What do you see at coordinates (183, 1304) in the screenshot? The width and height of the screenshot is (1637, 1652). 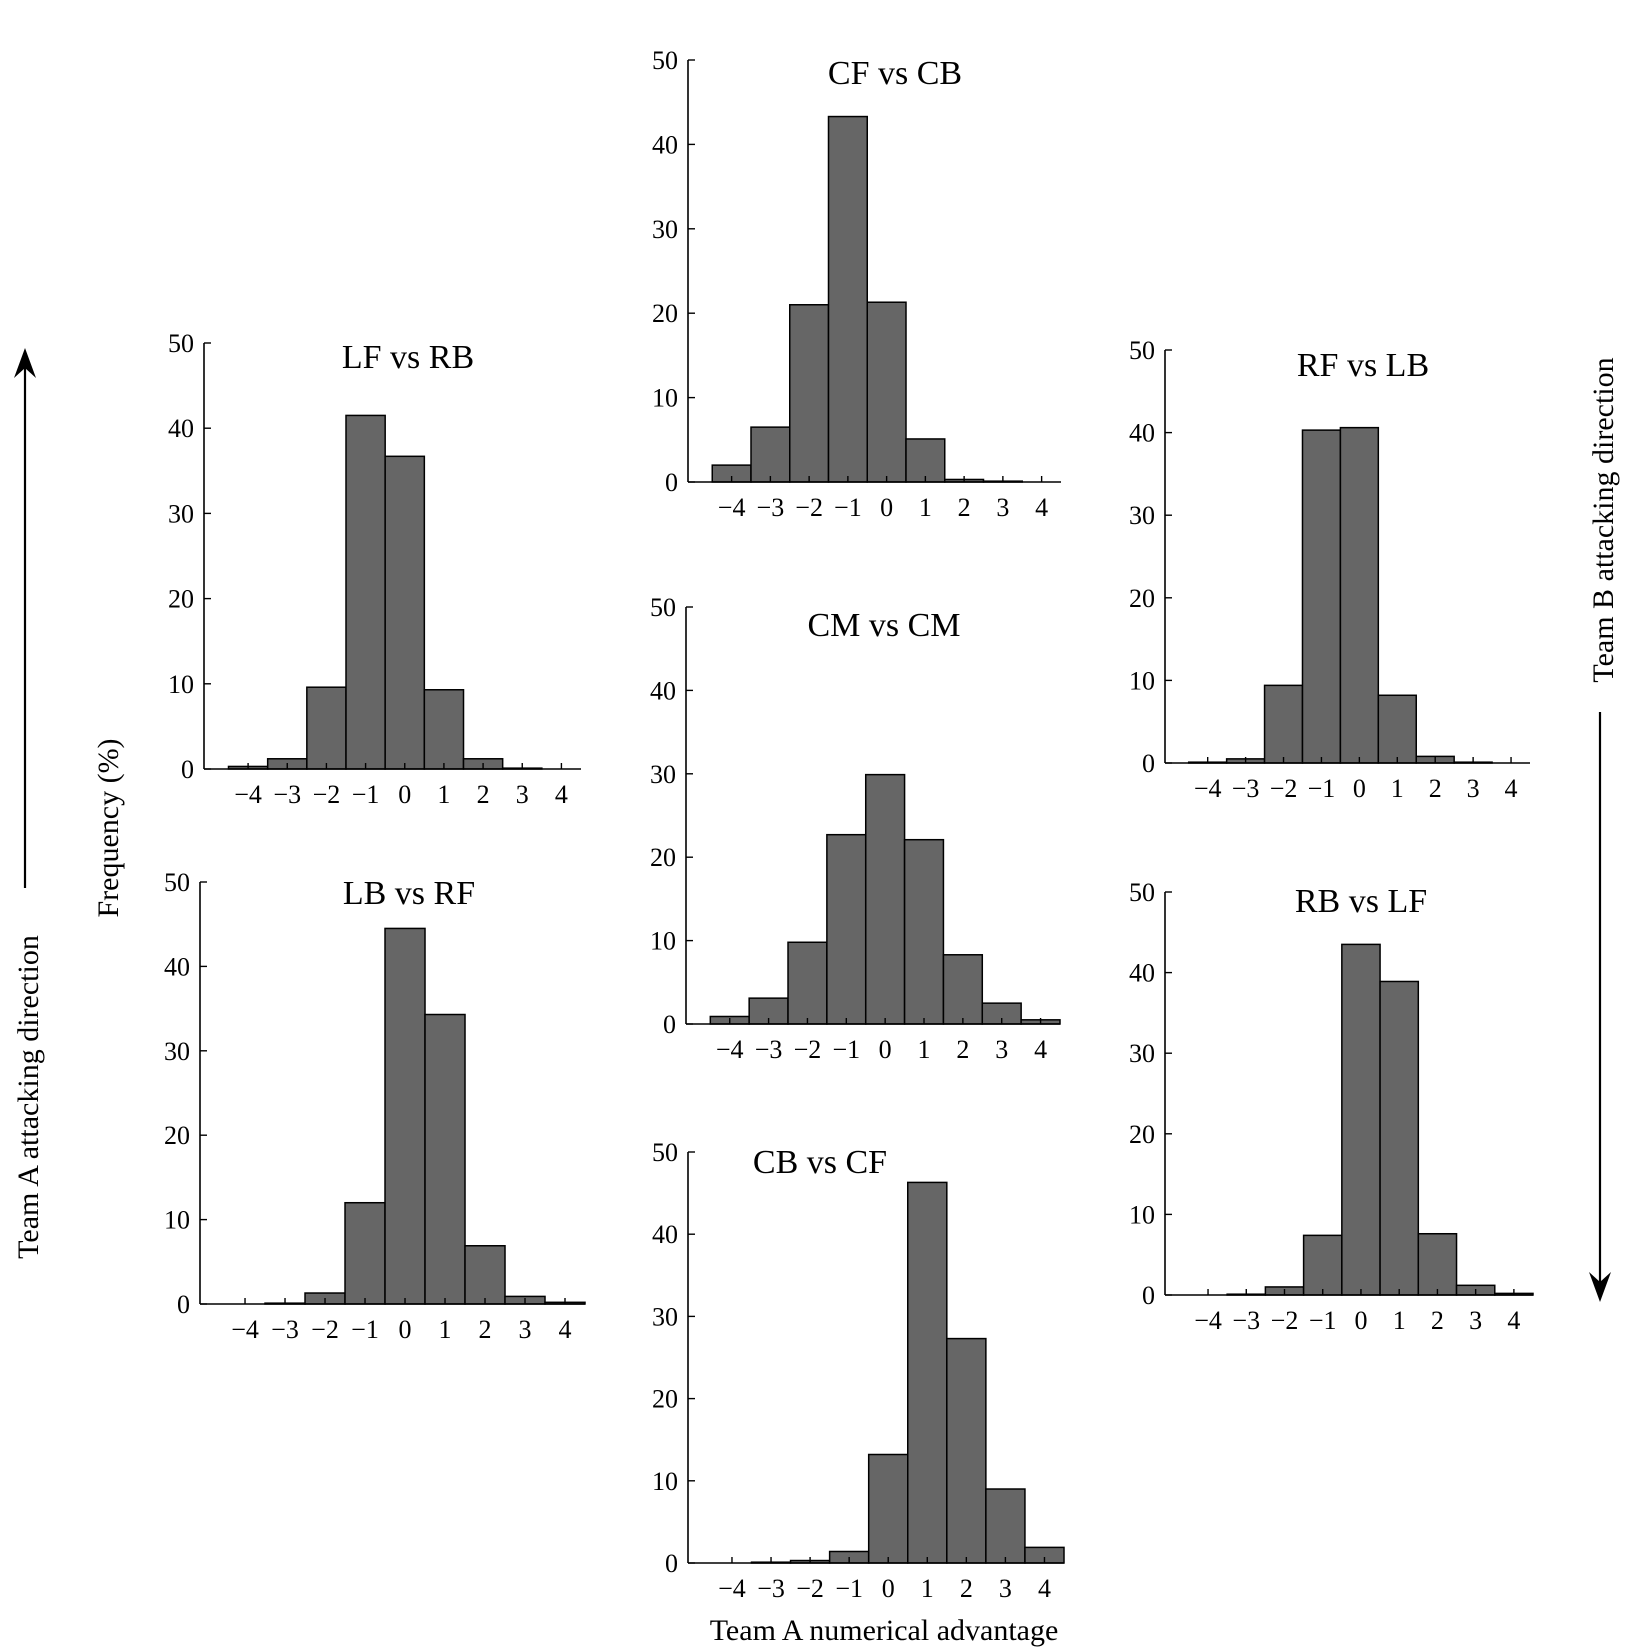 I see `ytick-label-lb-vs-rf-0: 0` at bounding box center [183, 1304].